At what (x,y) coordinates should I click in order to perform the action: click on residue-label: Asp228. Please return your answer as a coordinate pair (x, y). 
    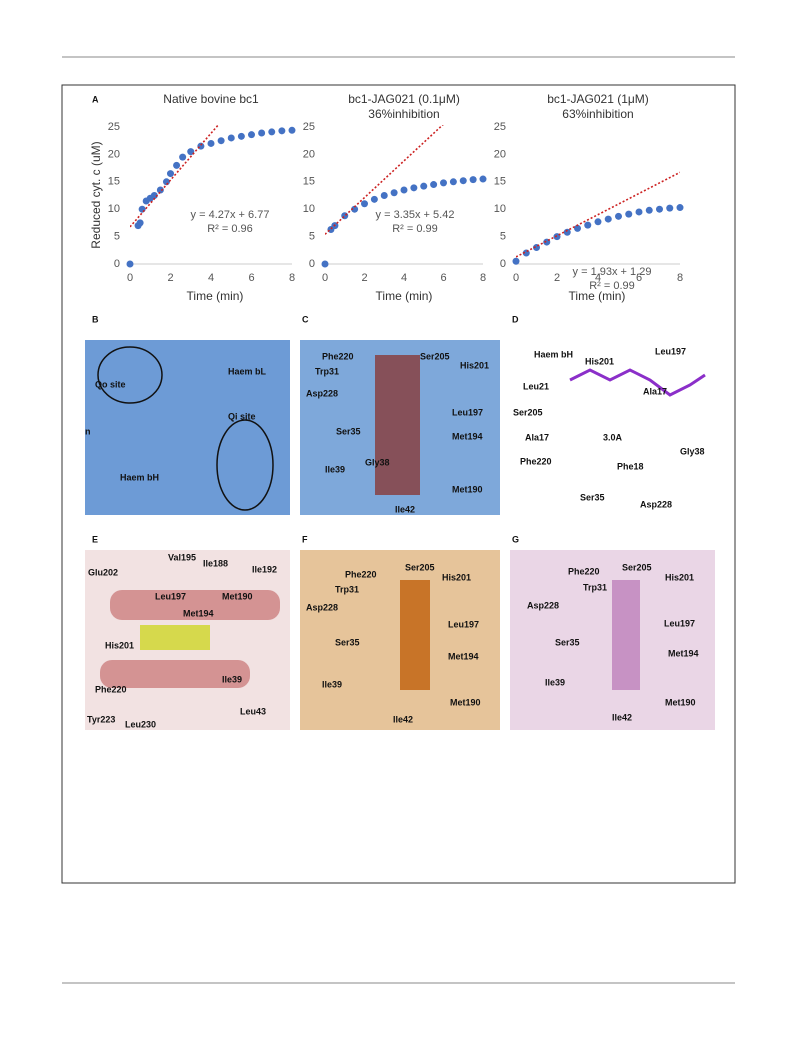
    Looking at the image, I should click on (656, 504).